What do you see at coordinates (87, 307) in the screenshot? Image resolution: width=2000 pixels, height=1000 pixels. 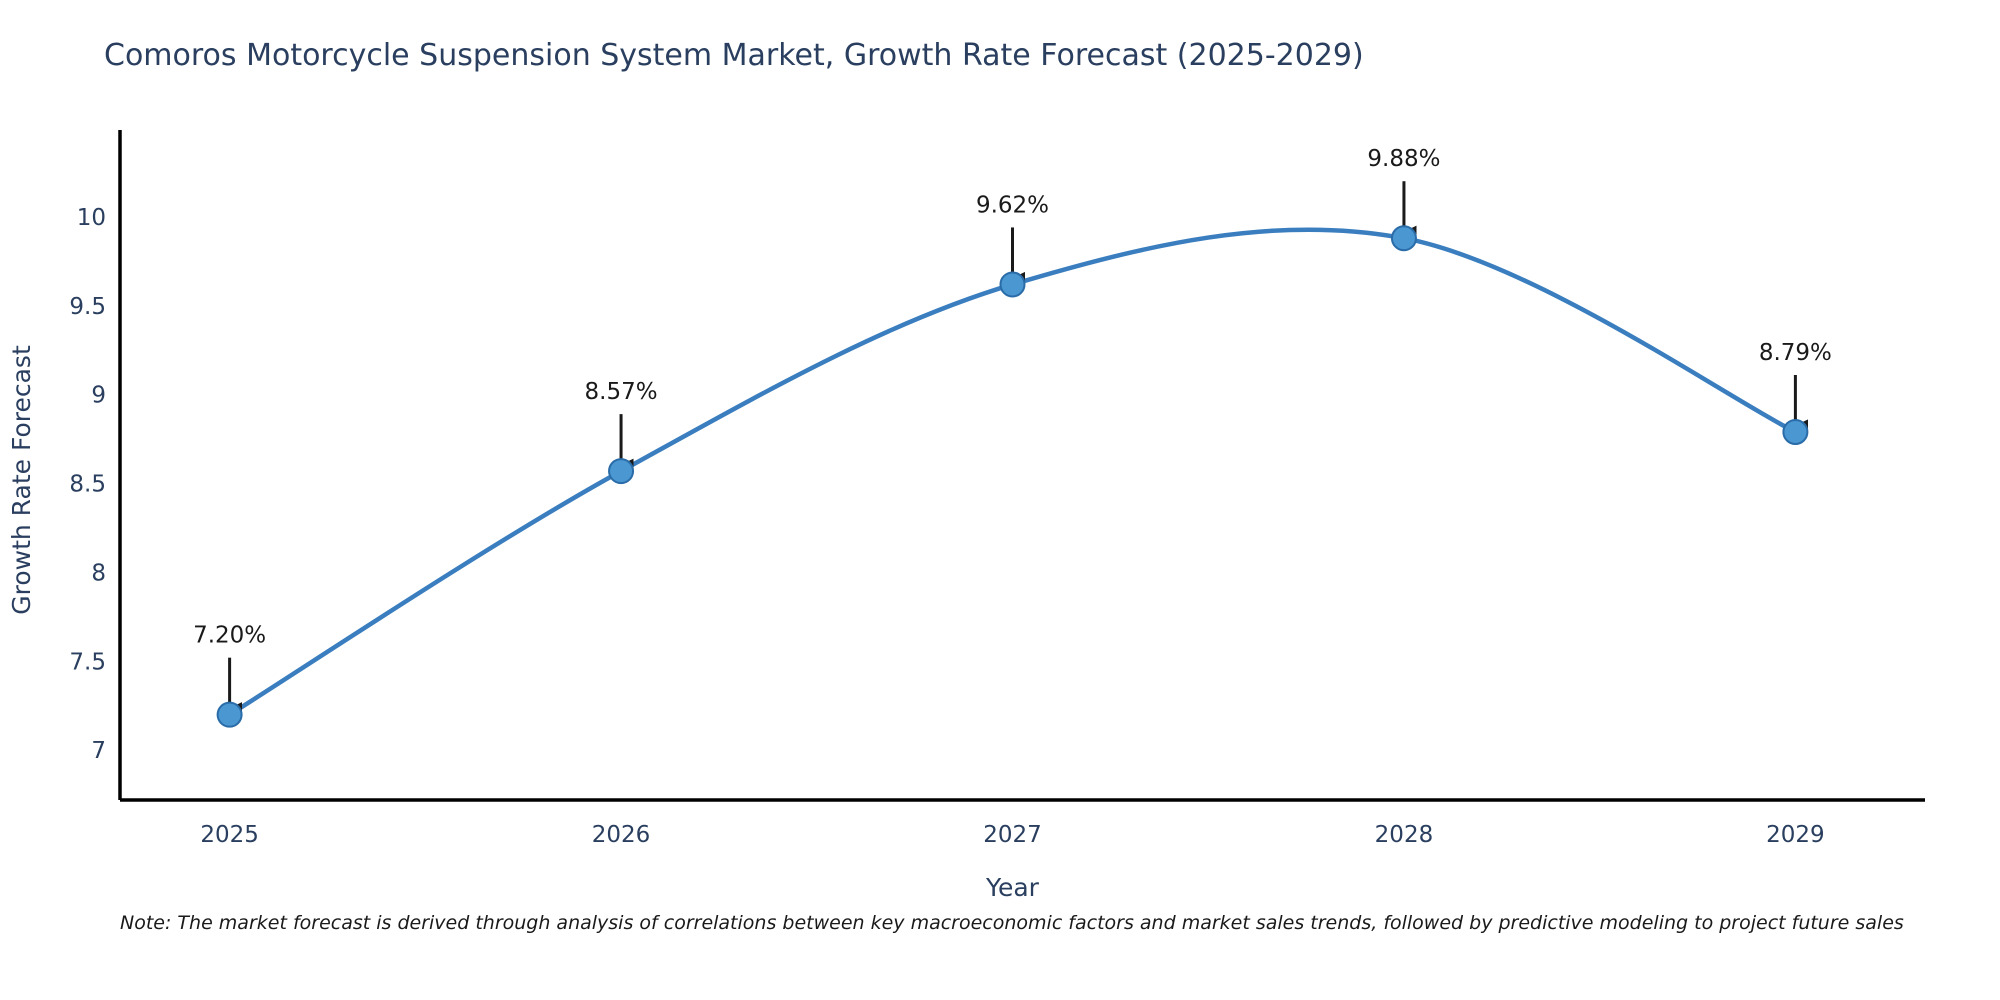 I see `y-tick-label: 9.5` at bounding box center [87, 307].